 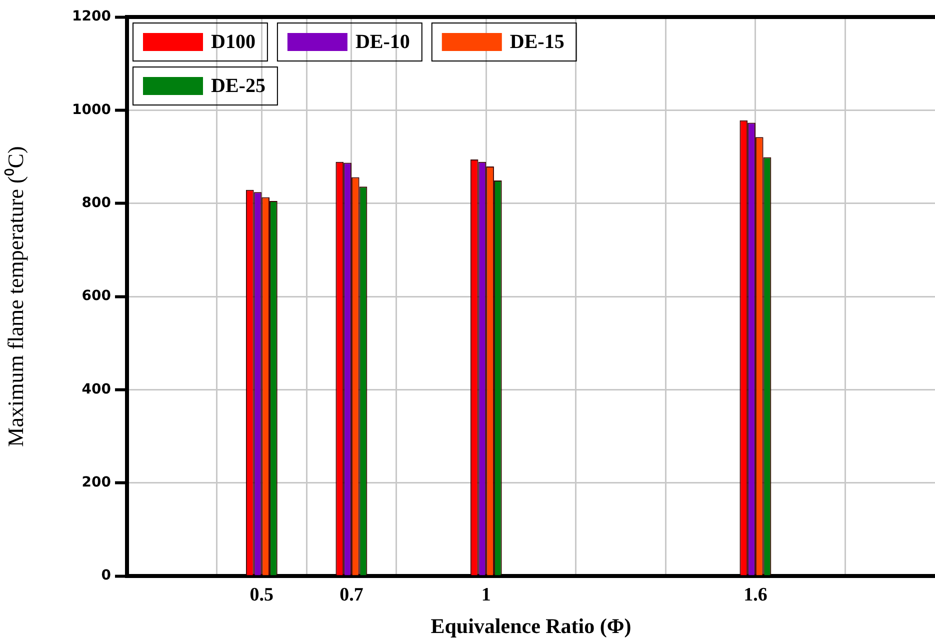 I want to click on x-tick-label: 1, so click(x=486, y=595).